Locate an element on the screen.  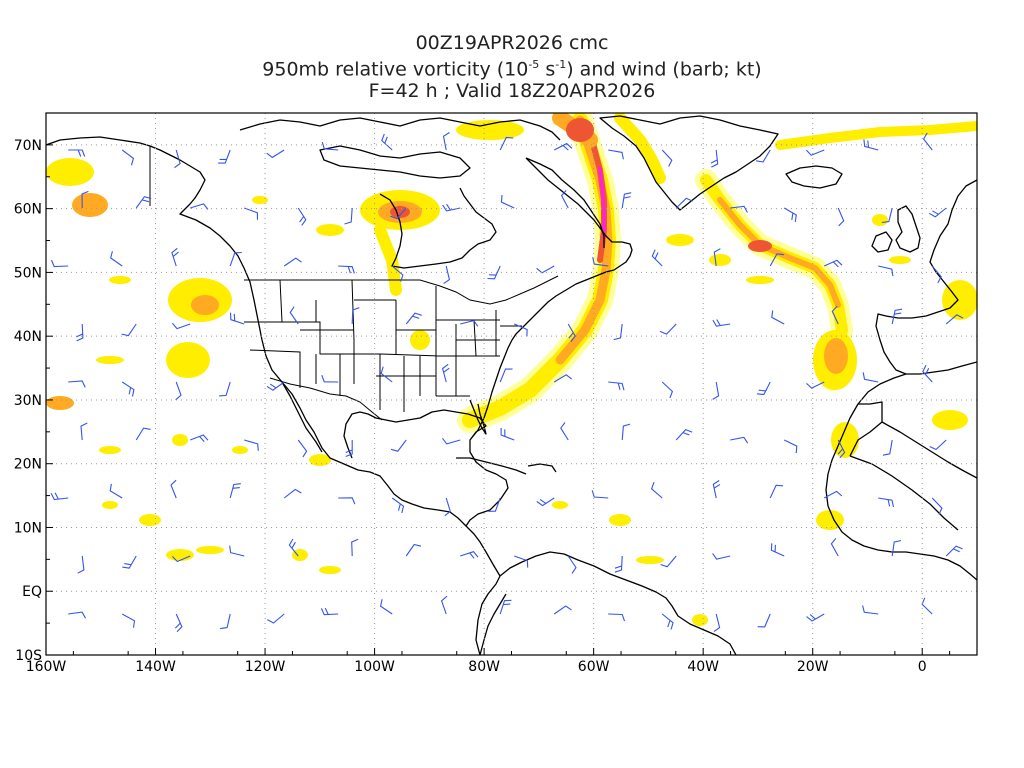
lat-label: 10N is located at coordinates (28, 528).